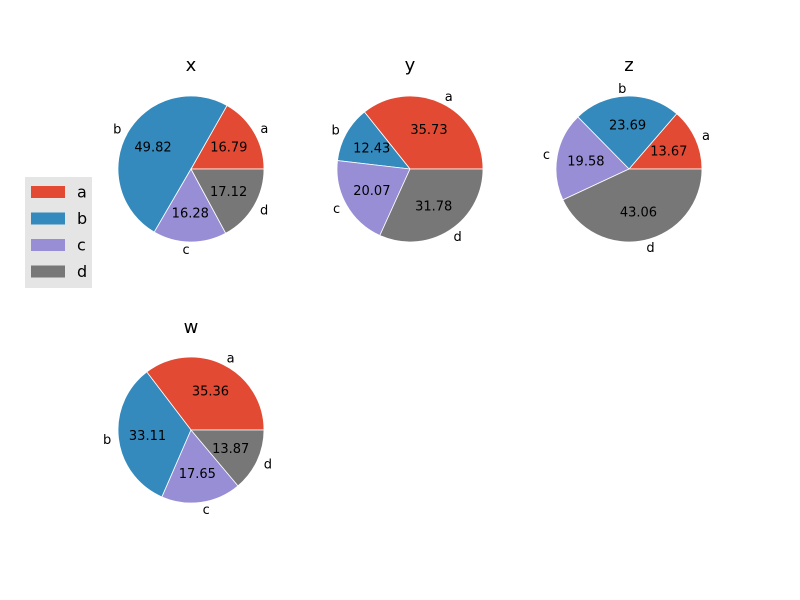 This screenshot has width=800, height=600. I want to click on legend-label-d: d, so click(82, 271).